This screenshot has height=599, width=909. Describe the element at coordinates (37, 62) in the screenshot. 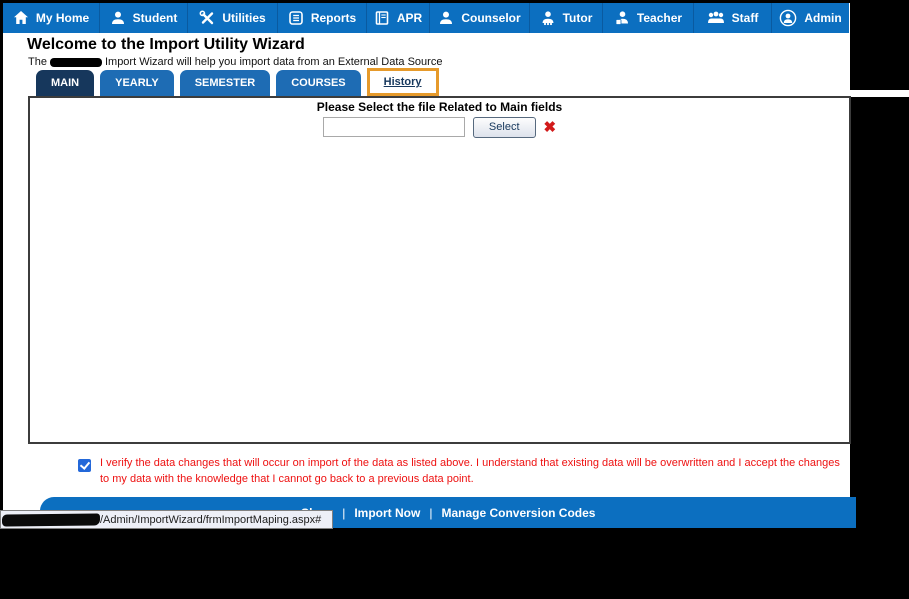

I see `subtitle-text-before: The` at that location.